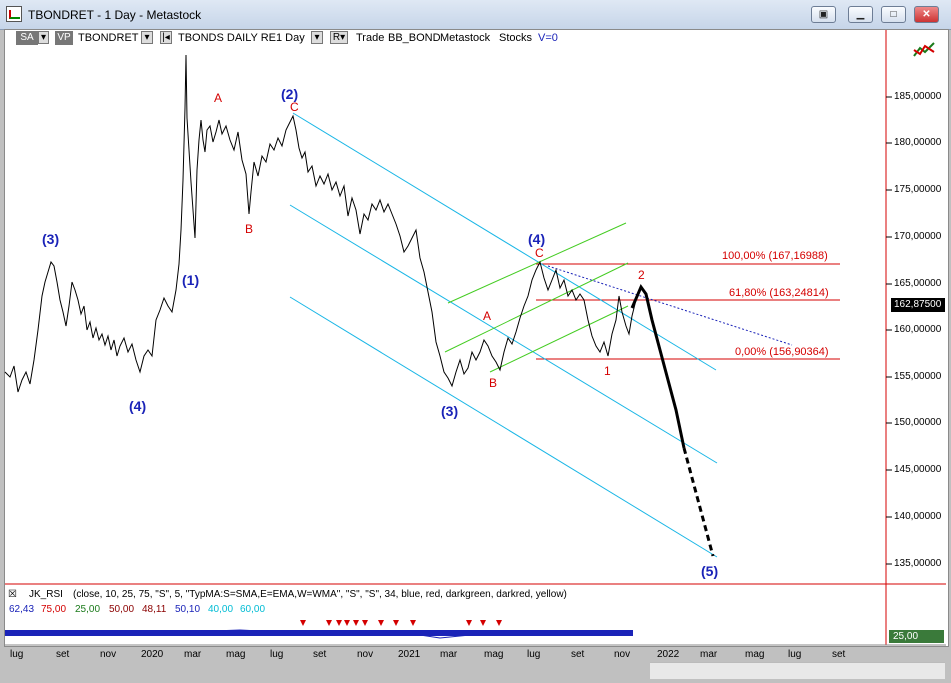  I want to click on indicator-value: 50,00, so click(122, 609).